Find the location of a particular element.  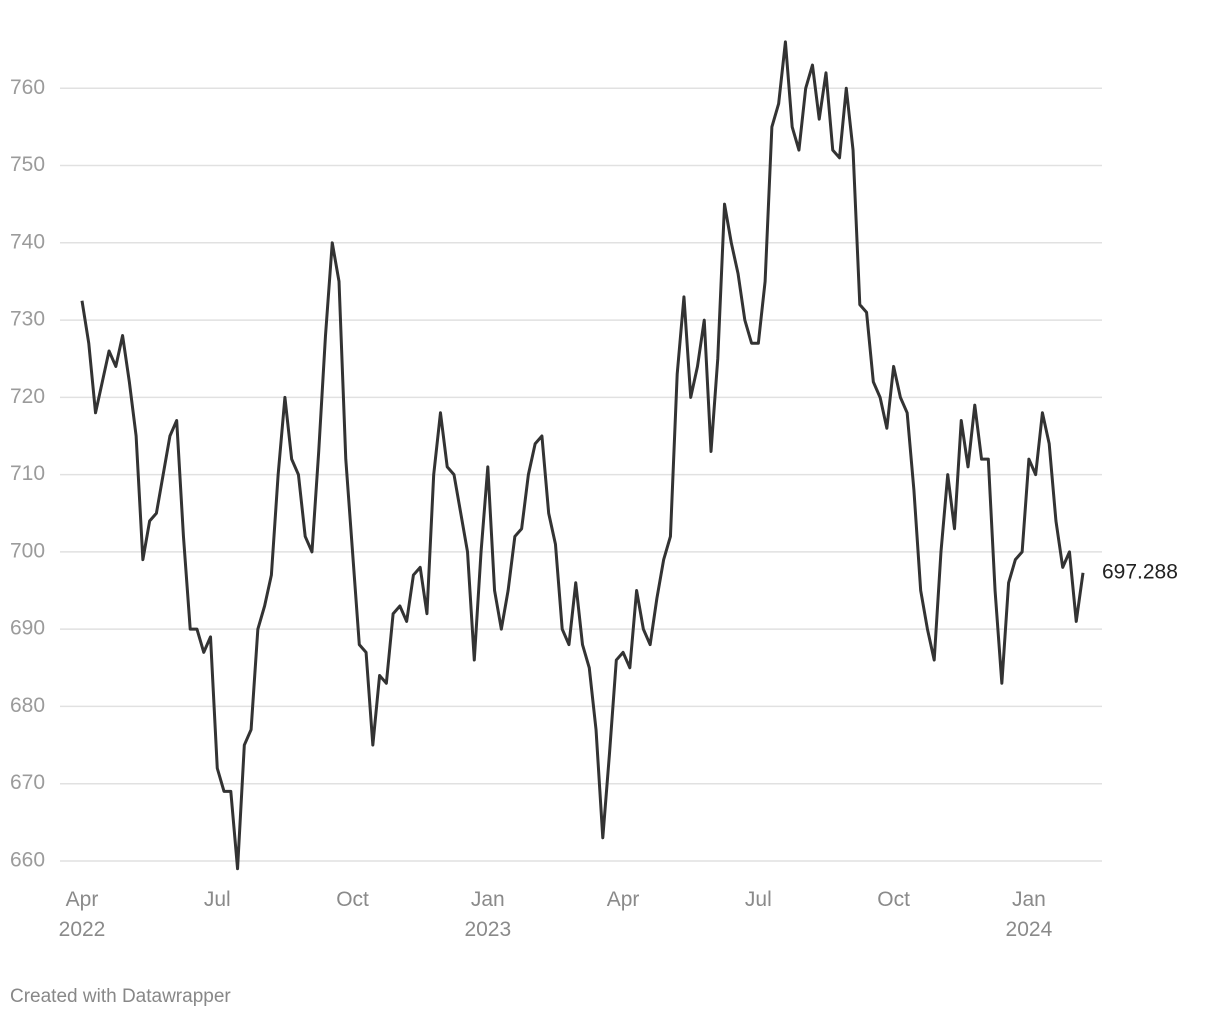

y-tick-label: 660 is located at coordinates (27, 860).